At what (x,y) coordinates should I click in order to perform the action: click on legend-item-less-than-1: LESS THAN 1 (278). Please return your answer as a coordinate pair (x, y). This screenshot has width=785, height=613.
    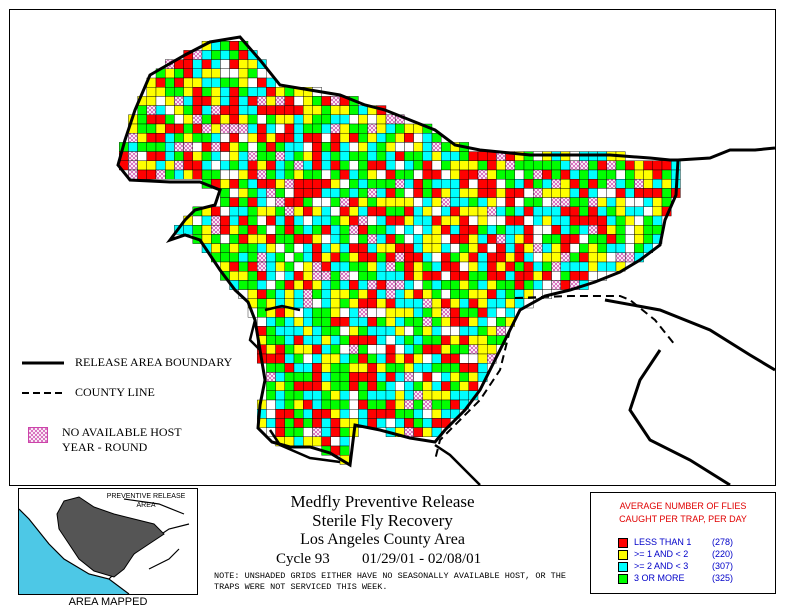
    Looking at the image, I should click on (675, 542).